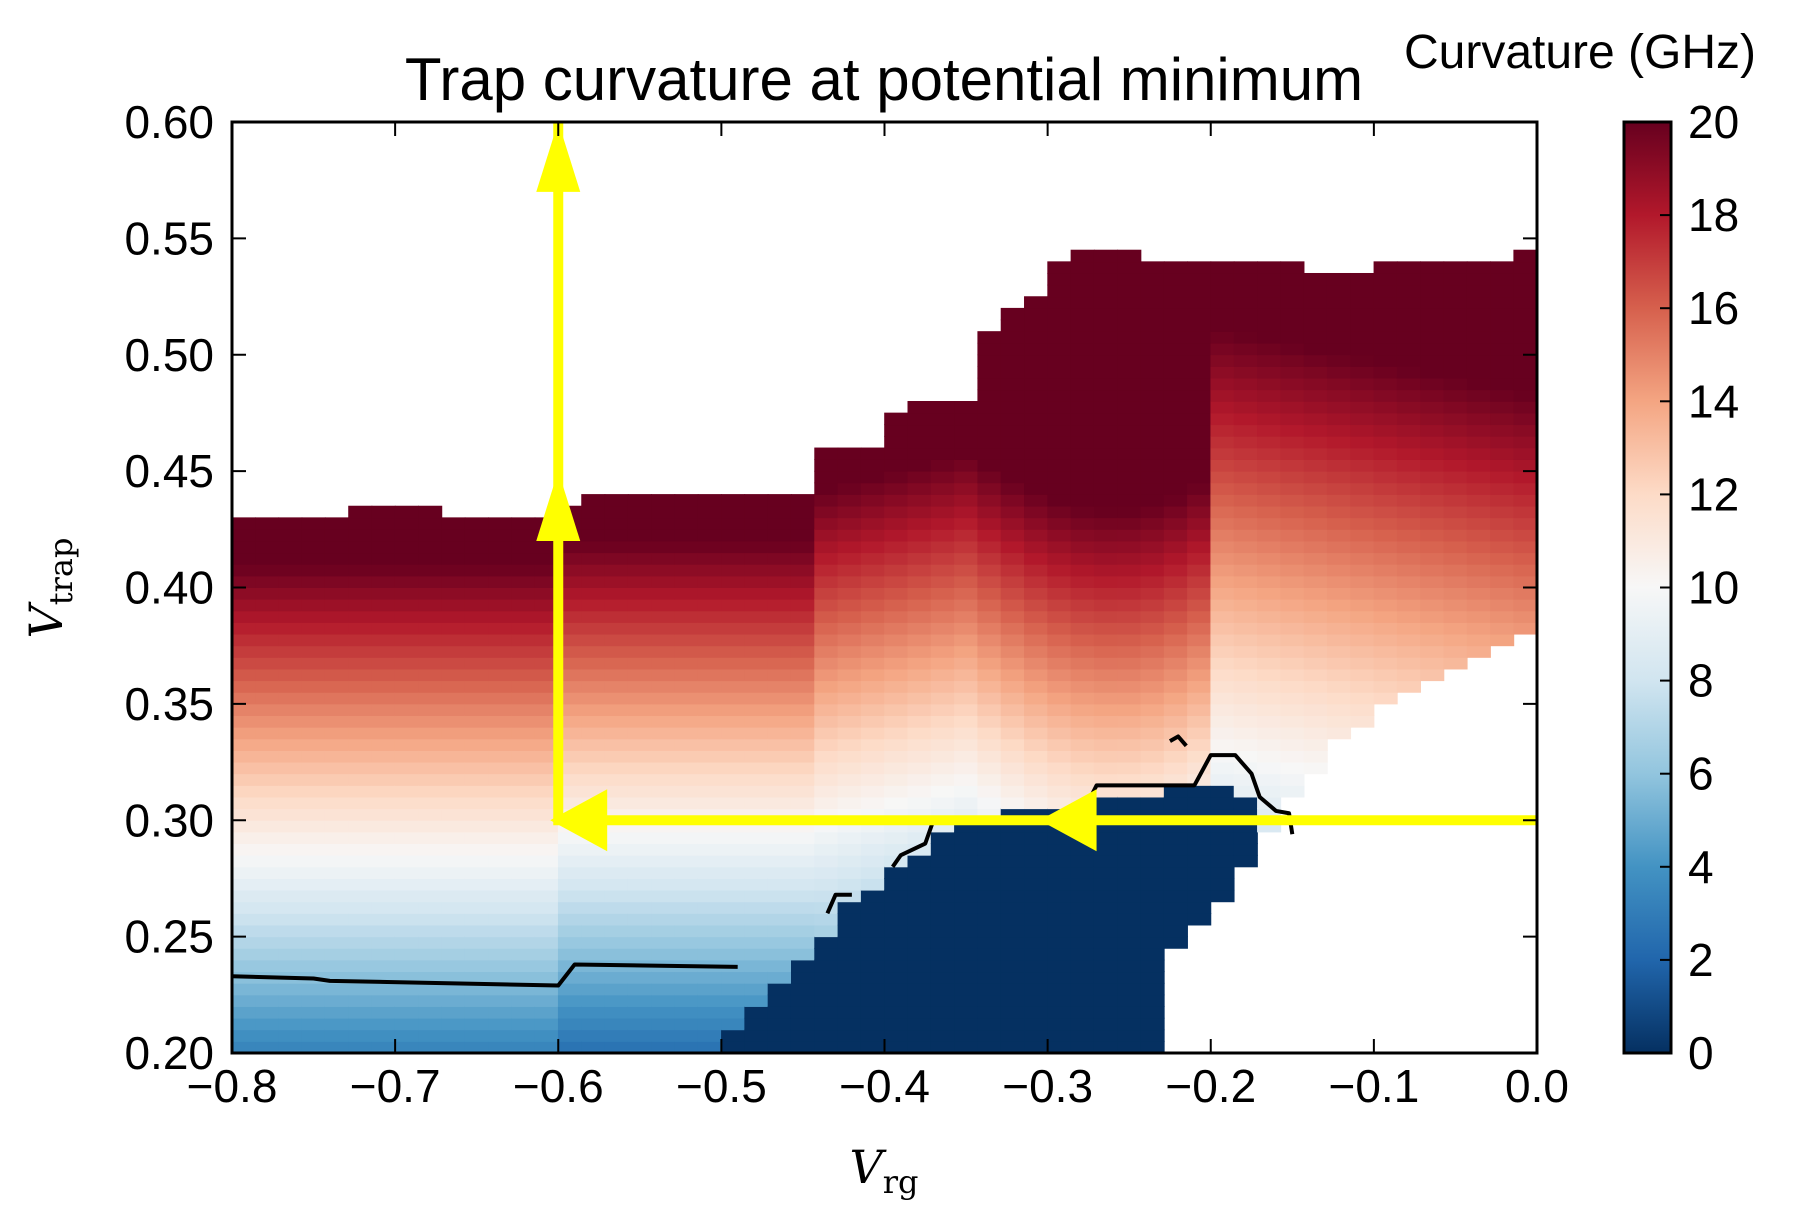 This screenshot has height=1228, width=1799. Describe the element at coordinates (1701, 867) in the screenshot. I see `colorbar-tick-label: 4` at that location.